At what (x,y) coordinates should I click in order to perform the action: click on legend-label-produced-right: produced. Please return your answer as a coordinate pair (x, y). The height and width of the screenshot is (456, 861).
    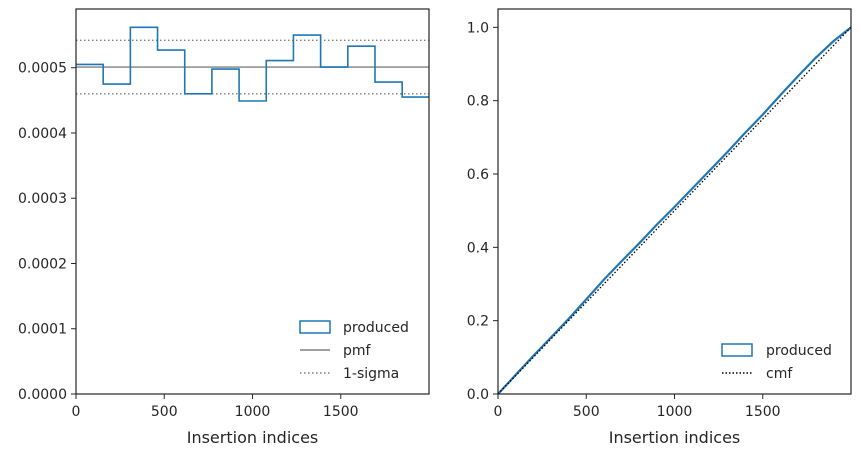
    Looking at the image, I should click on (799, 351).